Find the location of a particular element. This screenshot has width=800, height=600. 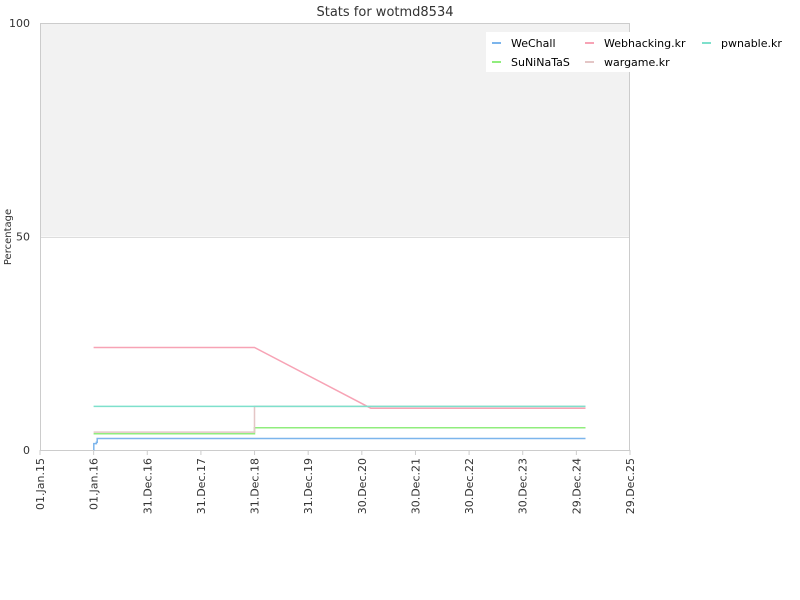

y-tick-label: 0 is located at coordinates (26, 450).